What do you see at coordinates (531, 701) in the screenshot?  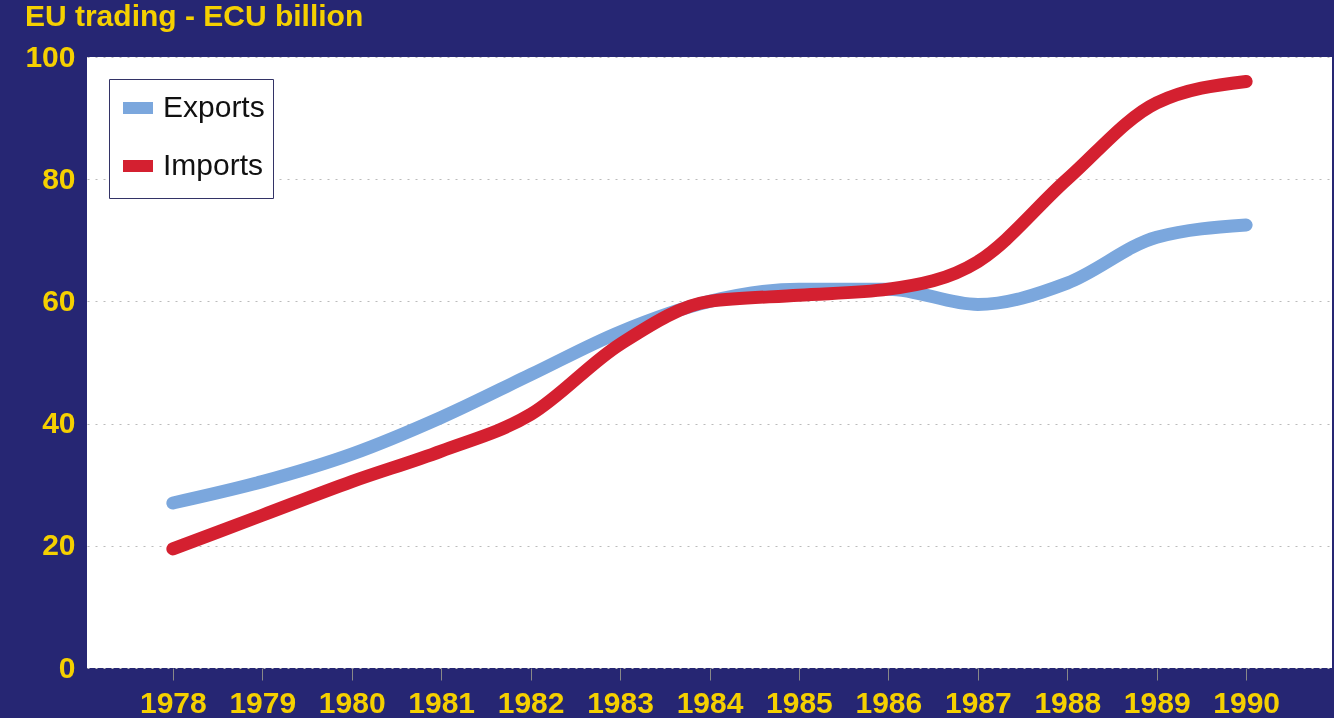 I see `x-tick-label: 1982` at bounding box center [531, 701].